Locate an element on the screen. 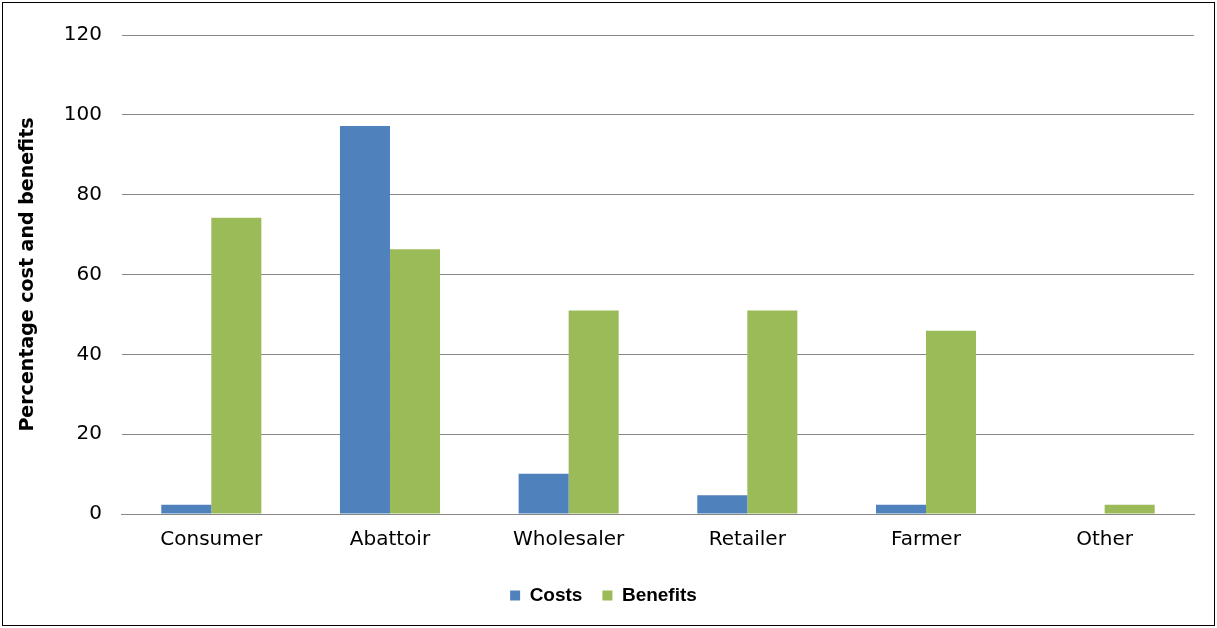 The image size is (1217, 628). legend-label: Costs is located at coordinates (556, 594).